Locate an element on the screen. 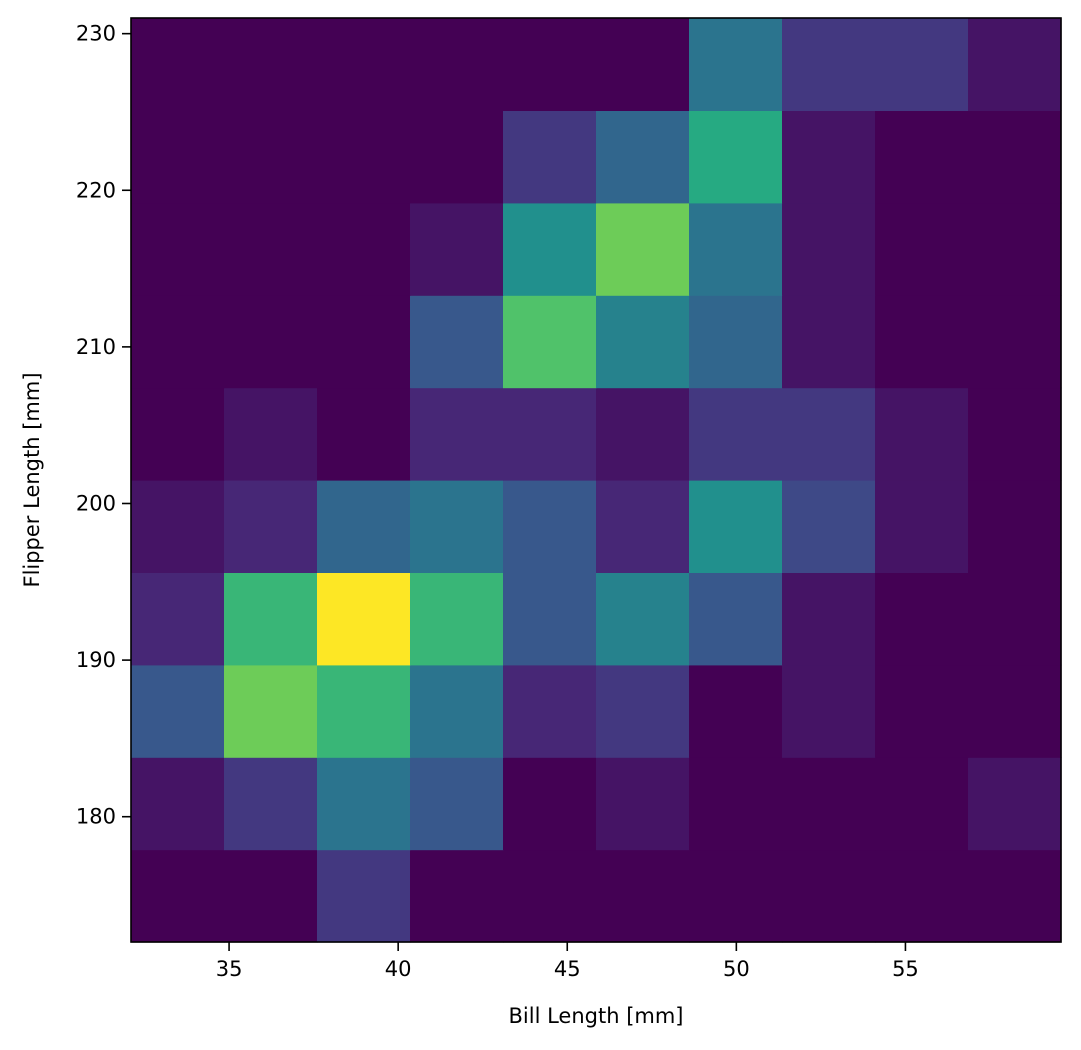  y-tick-label: 220 is located at coordinates (96, 190).